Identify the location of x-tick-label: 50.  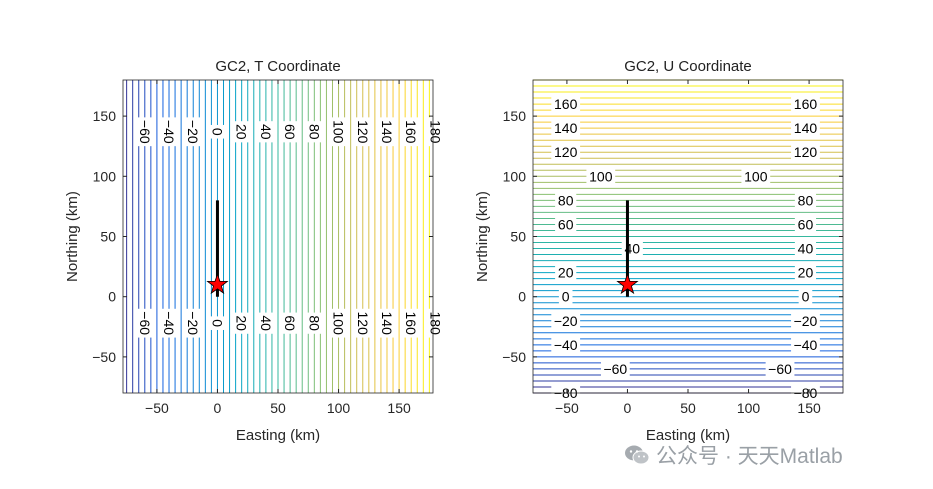
(688, 408).